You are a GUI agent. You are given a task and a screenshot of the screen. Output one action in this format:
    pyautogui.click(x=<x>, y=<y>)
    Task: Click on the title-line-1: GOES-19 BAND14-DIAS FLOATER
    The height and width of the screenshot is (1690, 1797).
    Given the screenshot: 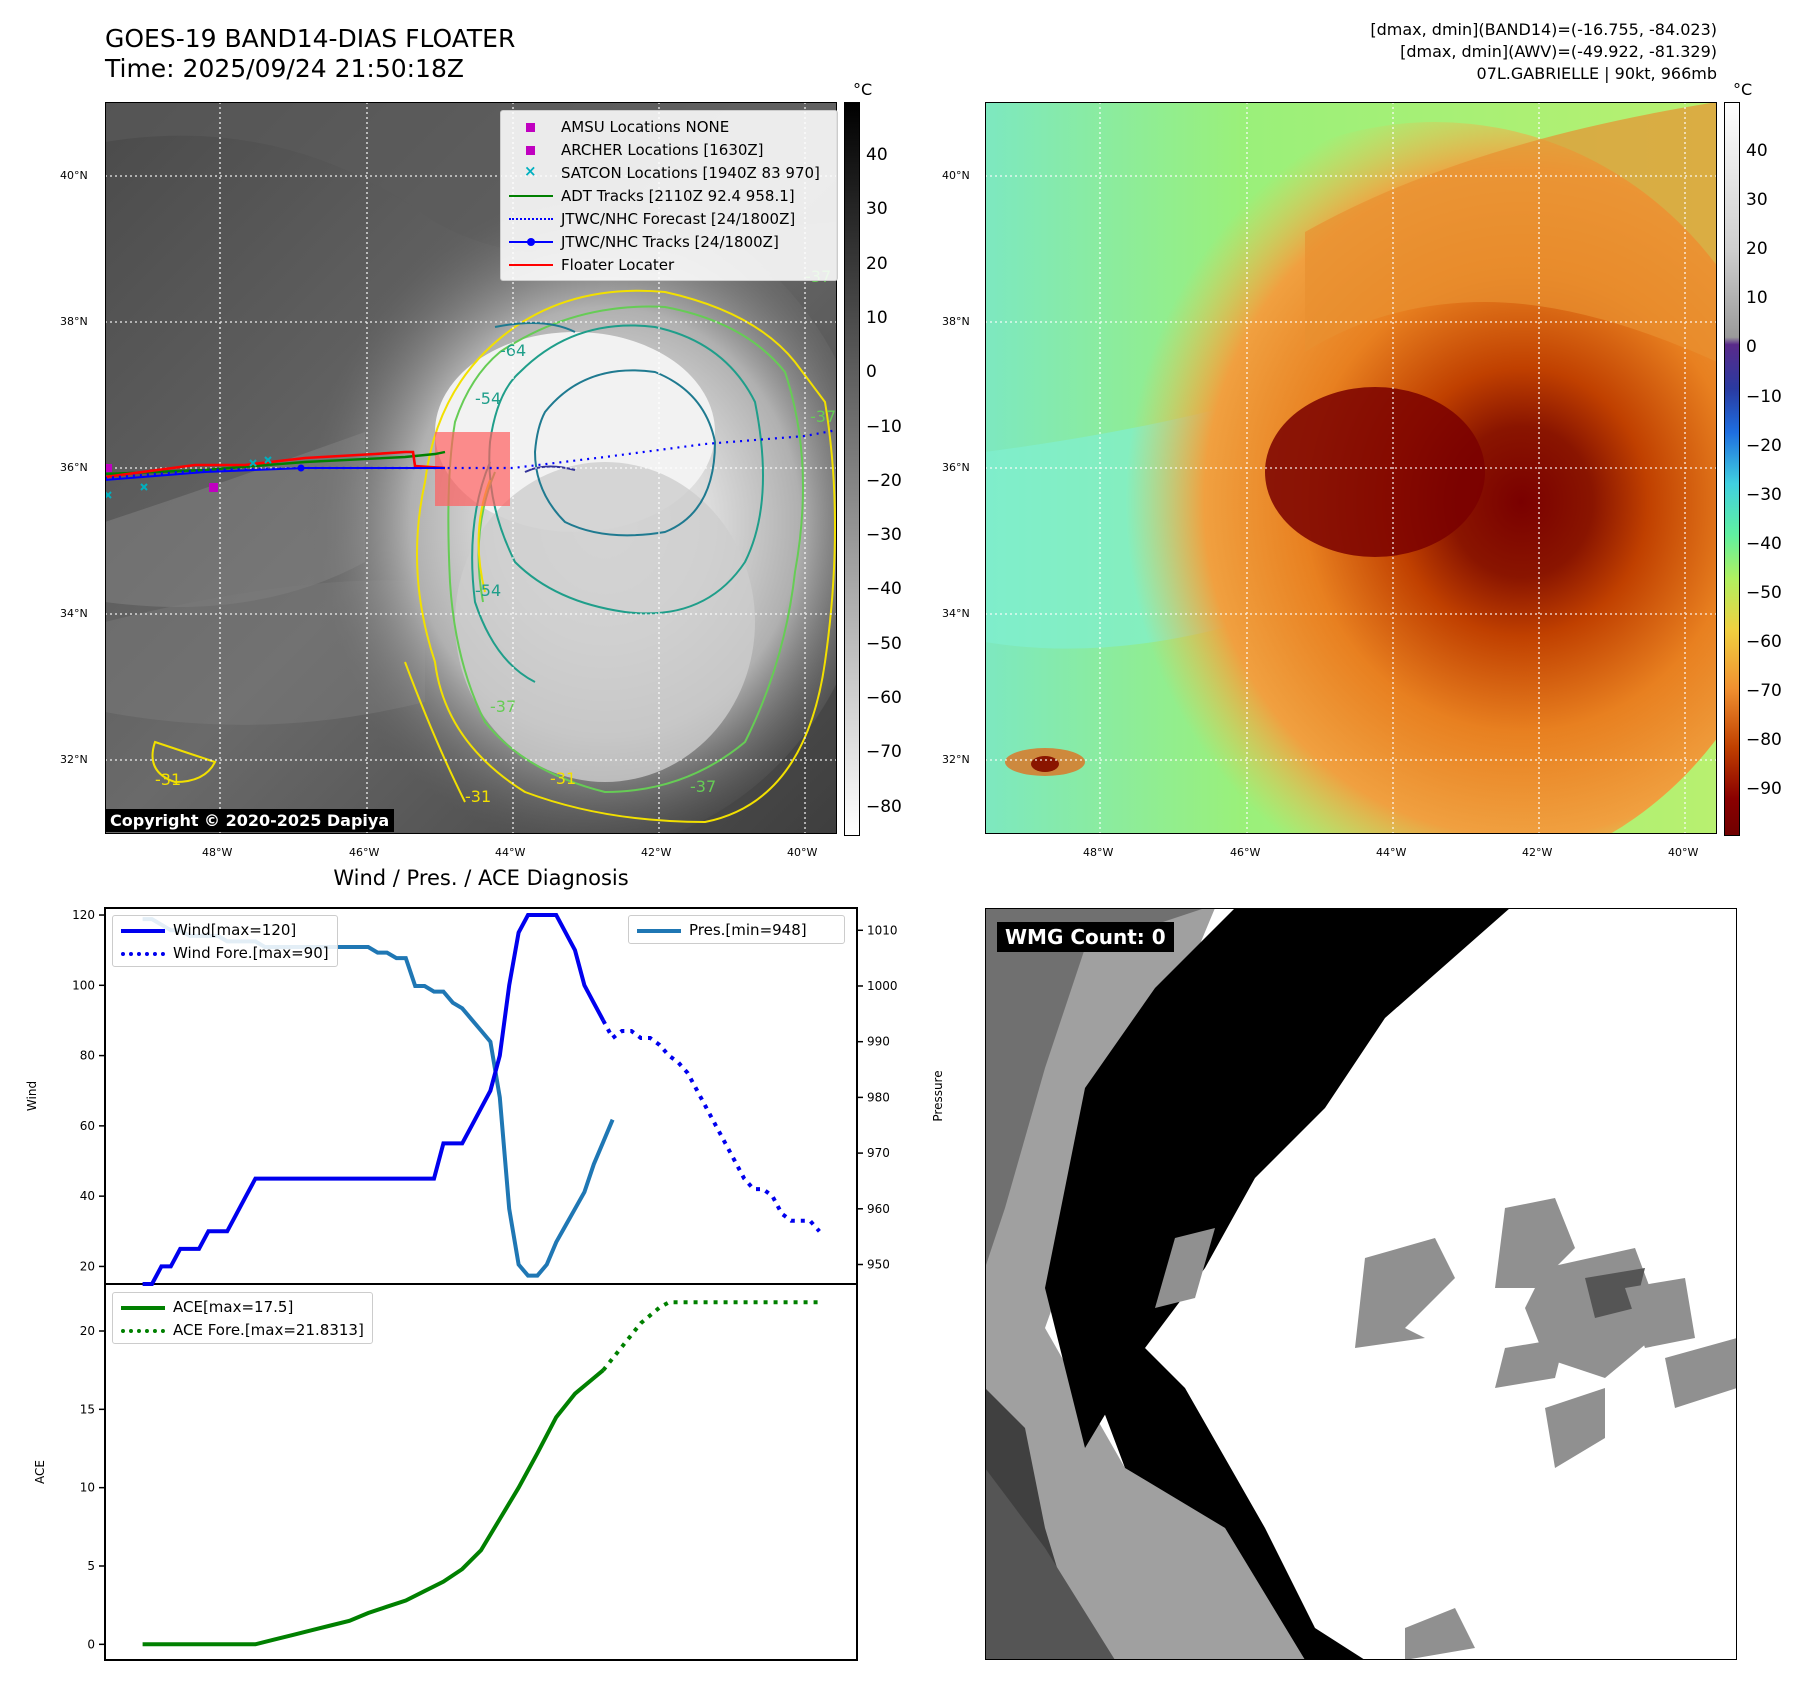 What is the action you would take?
    pyautogui.click(x=310, y=38)
    